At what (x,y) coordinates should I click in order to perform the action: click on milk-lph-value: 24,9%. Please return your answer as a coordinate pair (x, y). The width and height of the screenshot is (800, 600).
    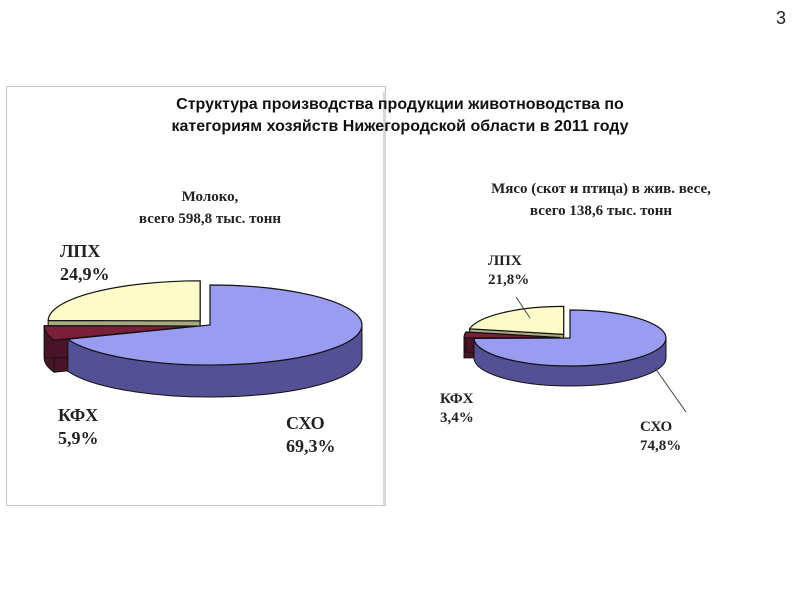
    Looking at the image, I should click on (85, 273).